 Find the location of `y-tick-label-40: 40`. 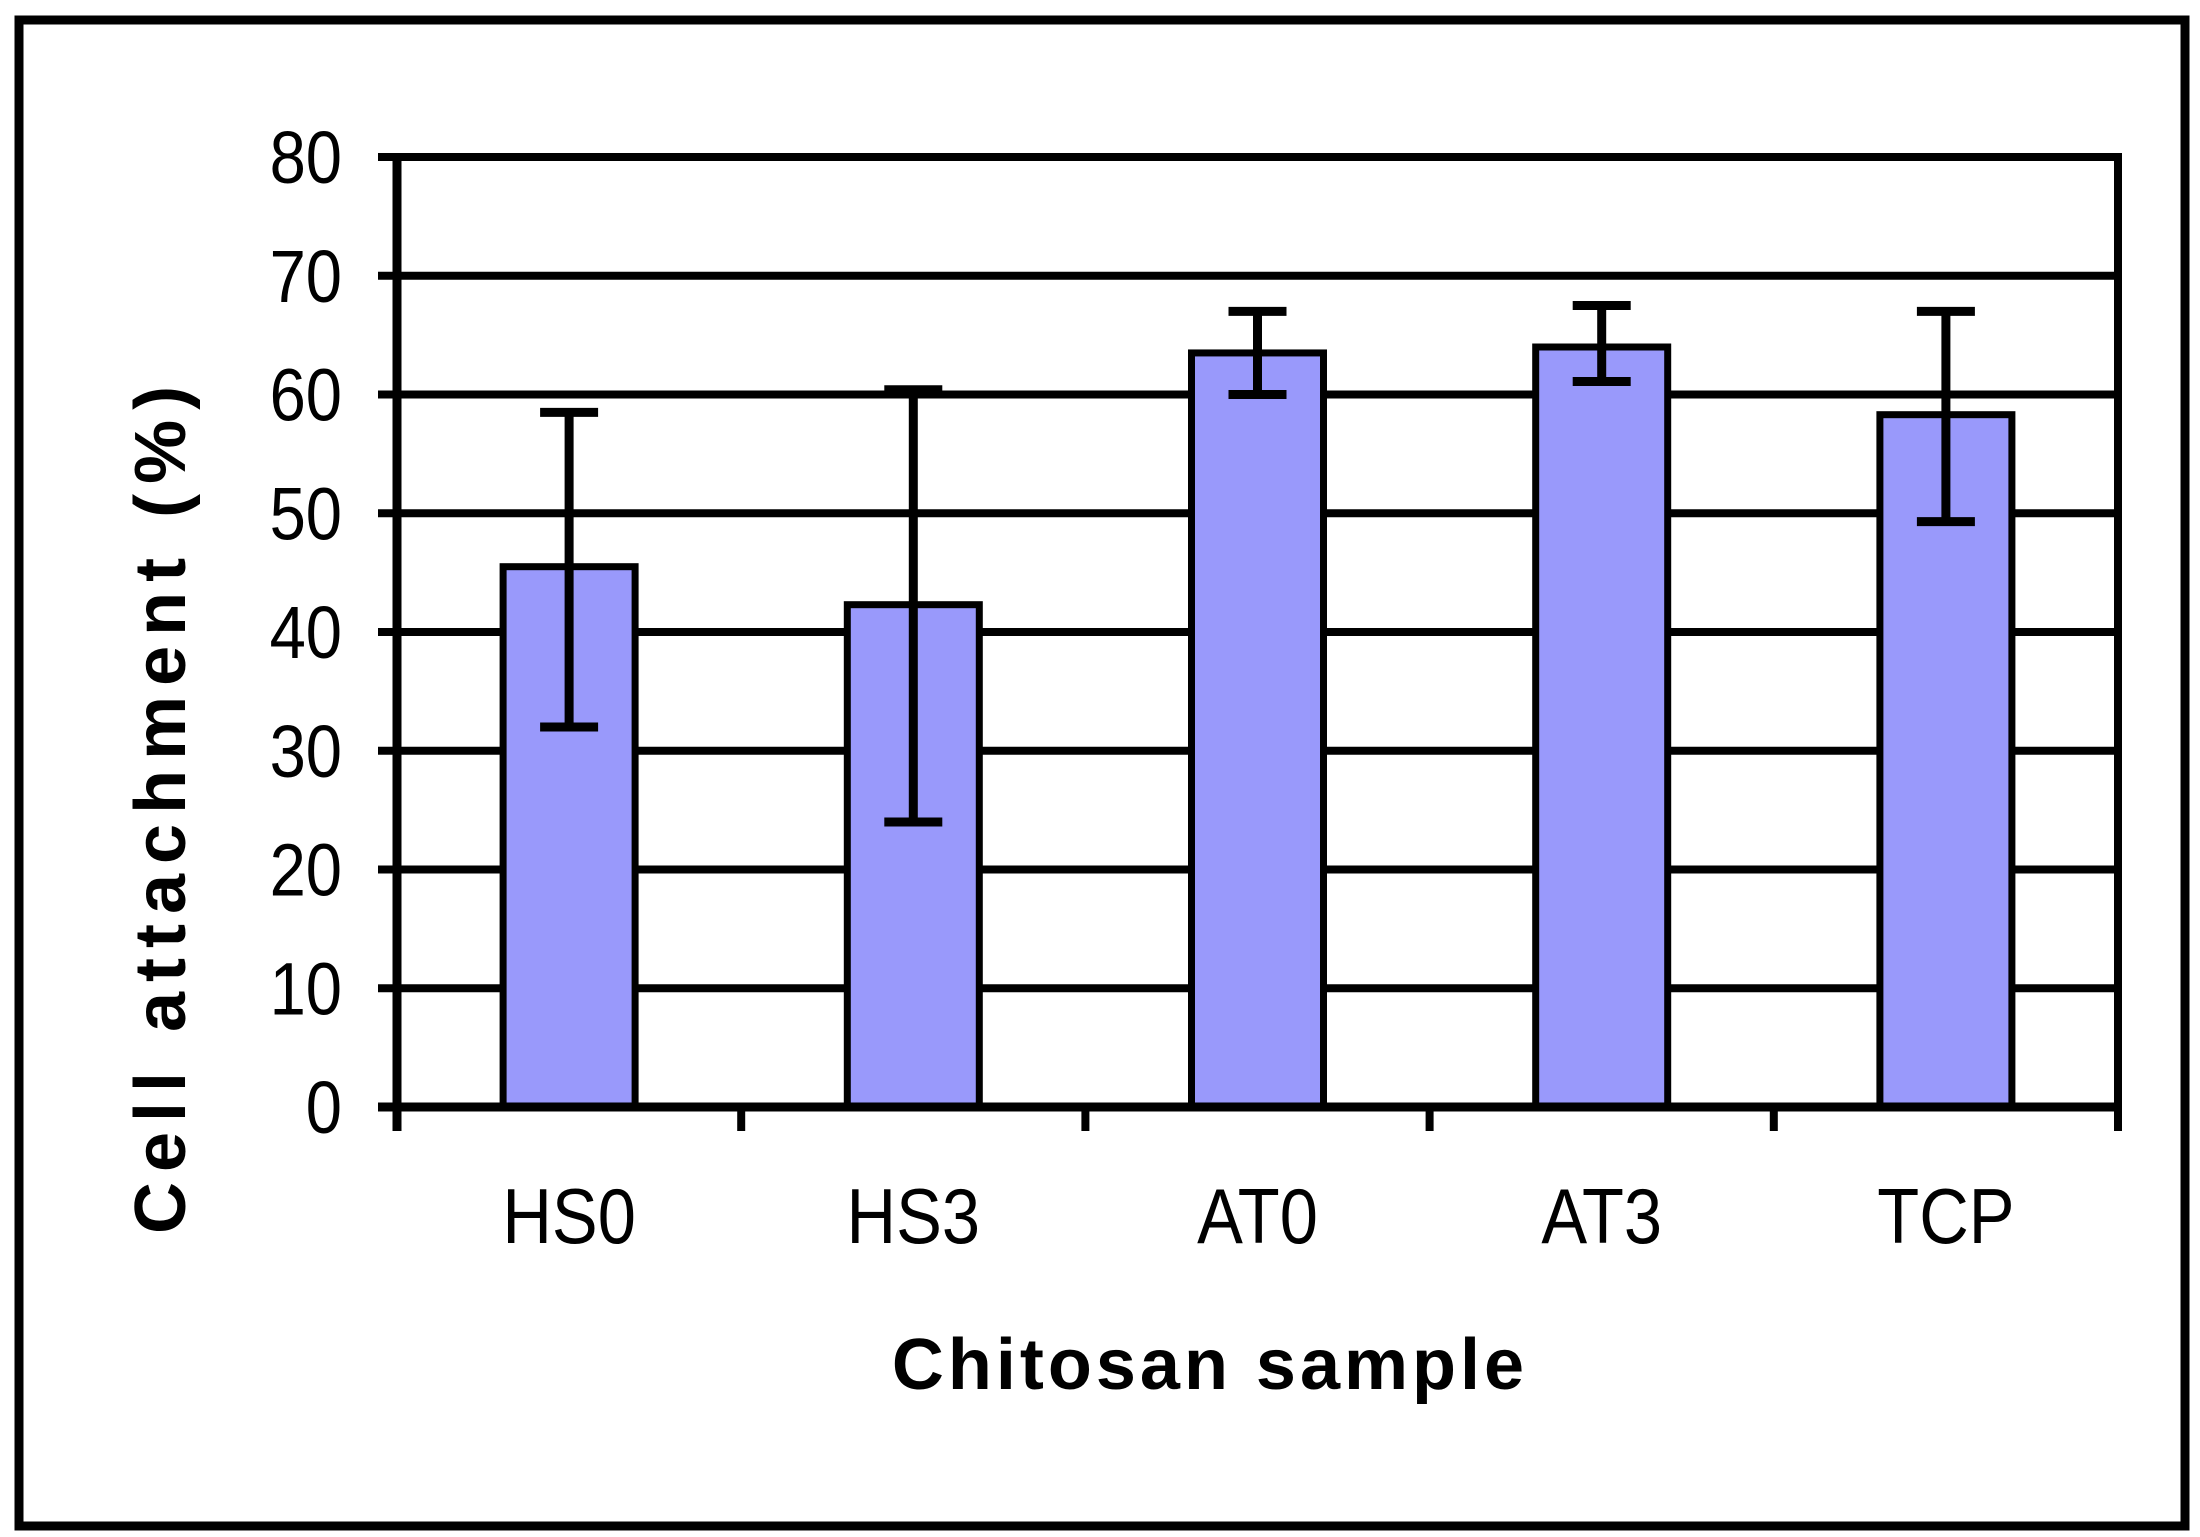

y-tick-label-40: 40 is located at coordinates (306, 632).